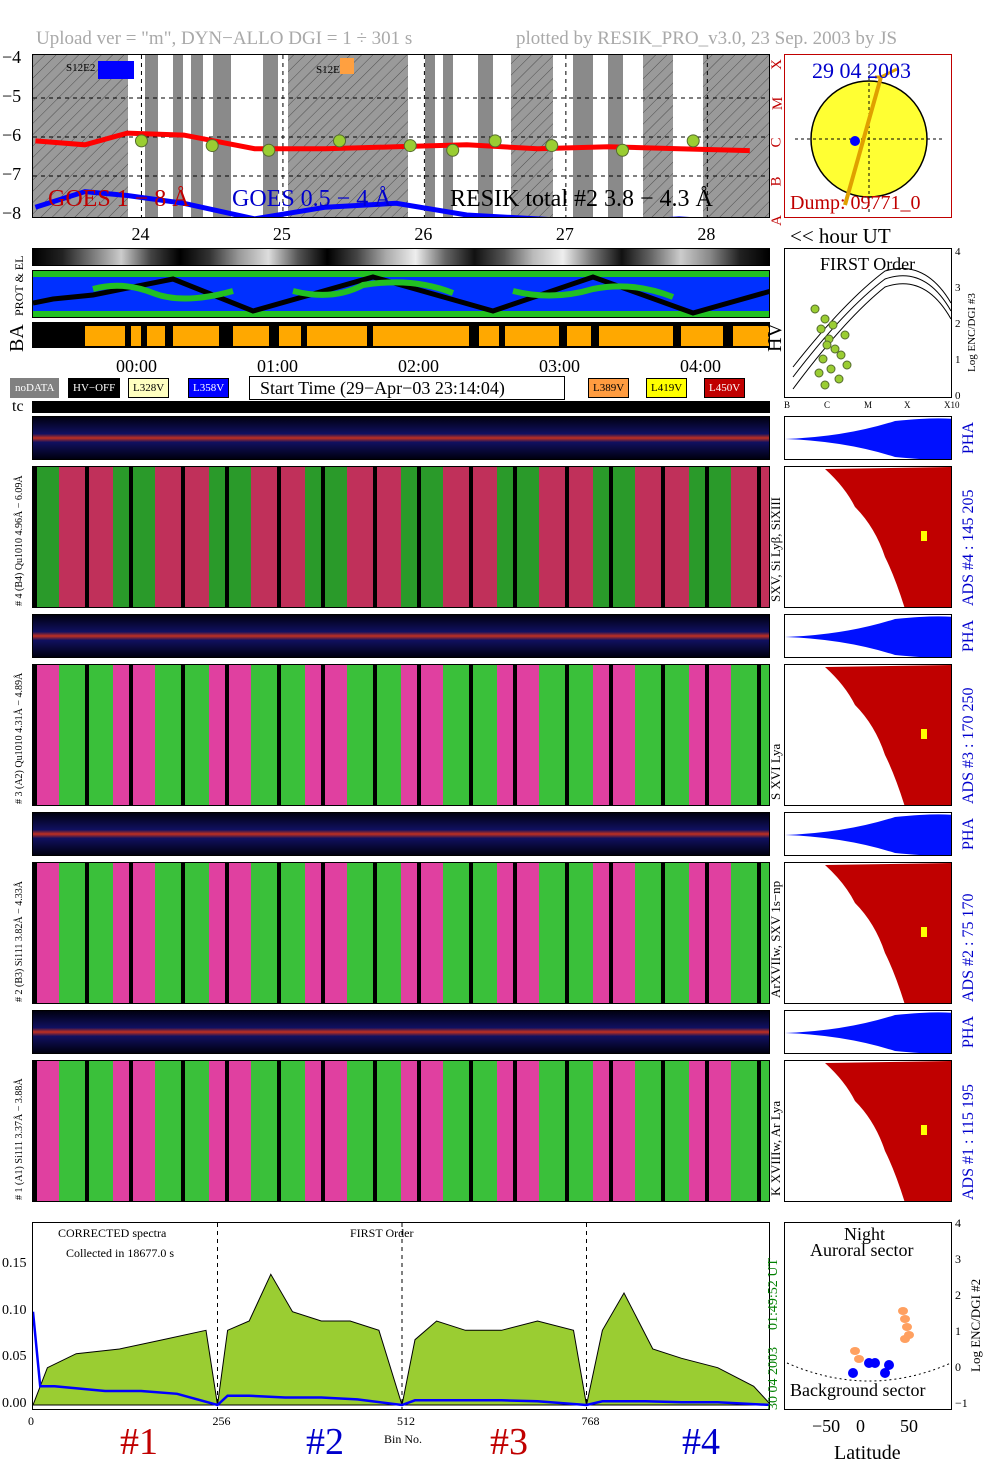 The width and height of the screenshot is (1004, 1477). Describe the element at coordinates (958, 1331) in the screenshot. I see `lat-ytick-3: 1` at that location.